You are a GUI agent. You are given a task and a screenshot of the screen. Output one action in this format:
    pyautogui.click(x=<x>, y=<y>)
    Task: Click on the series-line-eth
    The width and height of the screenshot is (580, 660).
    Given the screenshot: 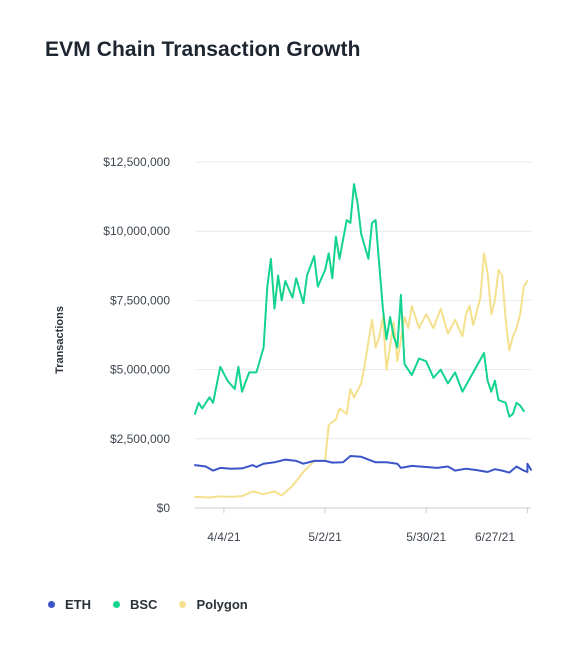 What is the action you would take?
    pyautogui.click(x=363, y=464)
    